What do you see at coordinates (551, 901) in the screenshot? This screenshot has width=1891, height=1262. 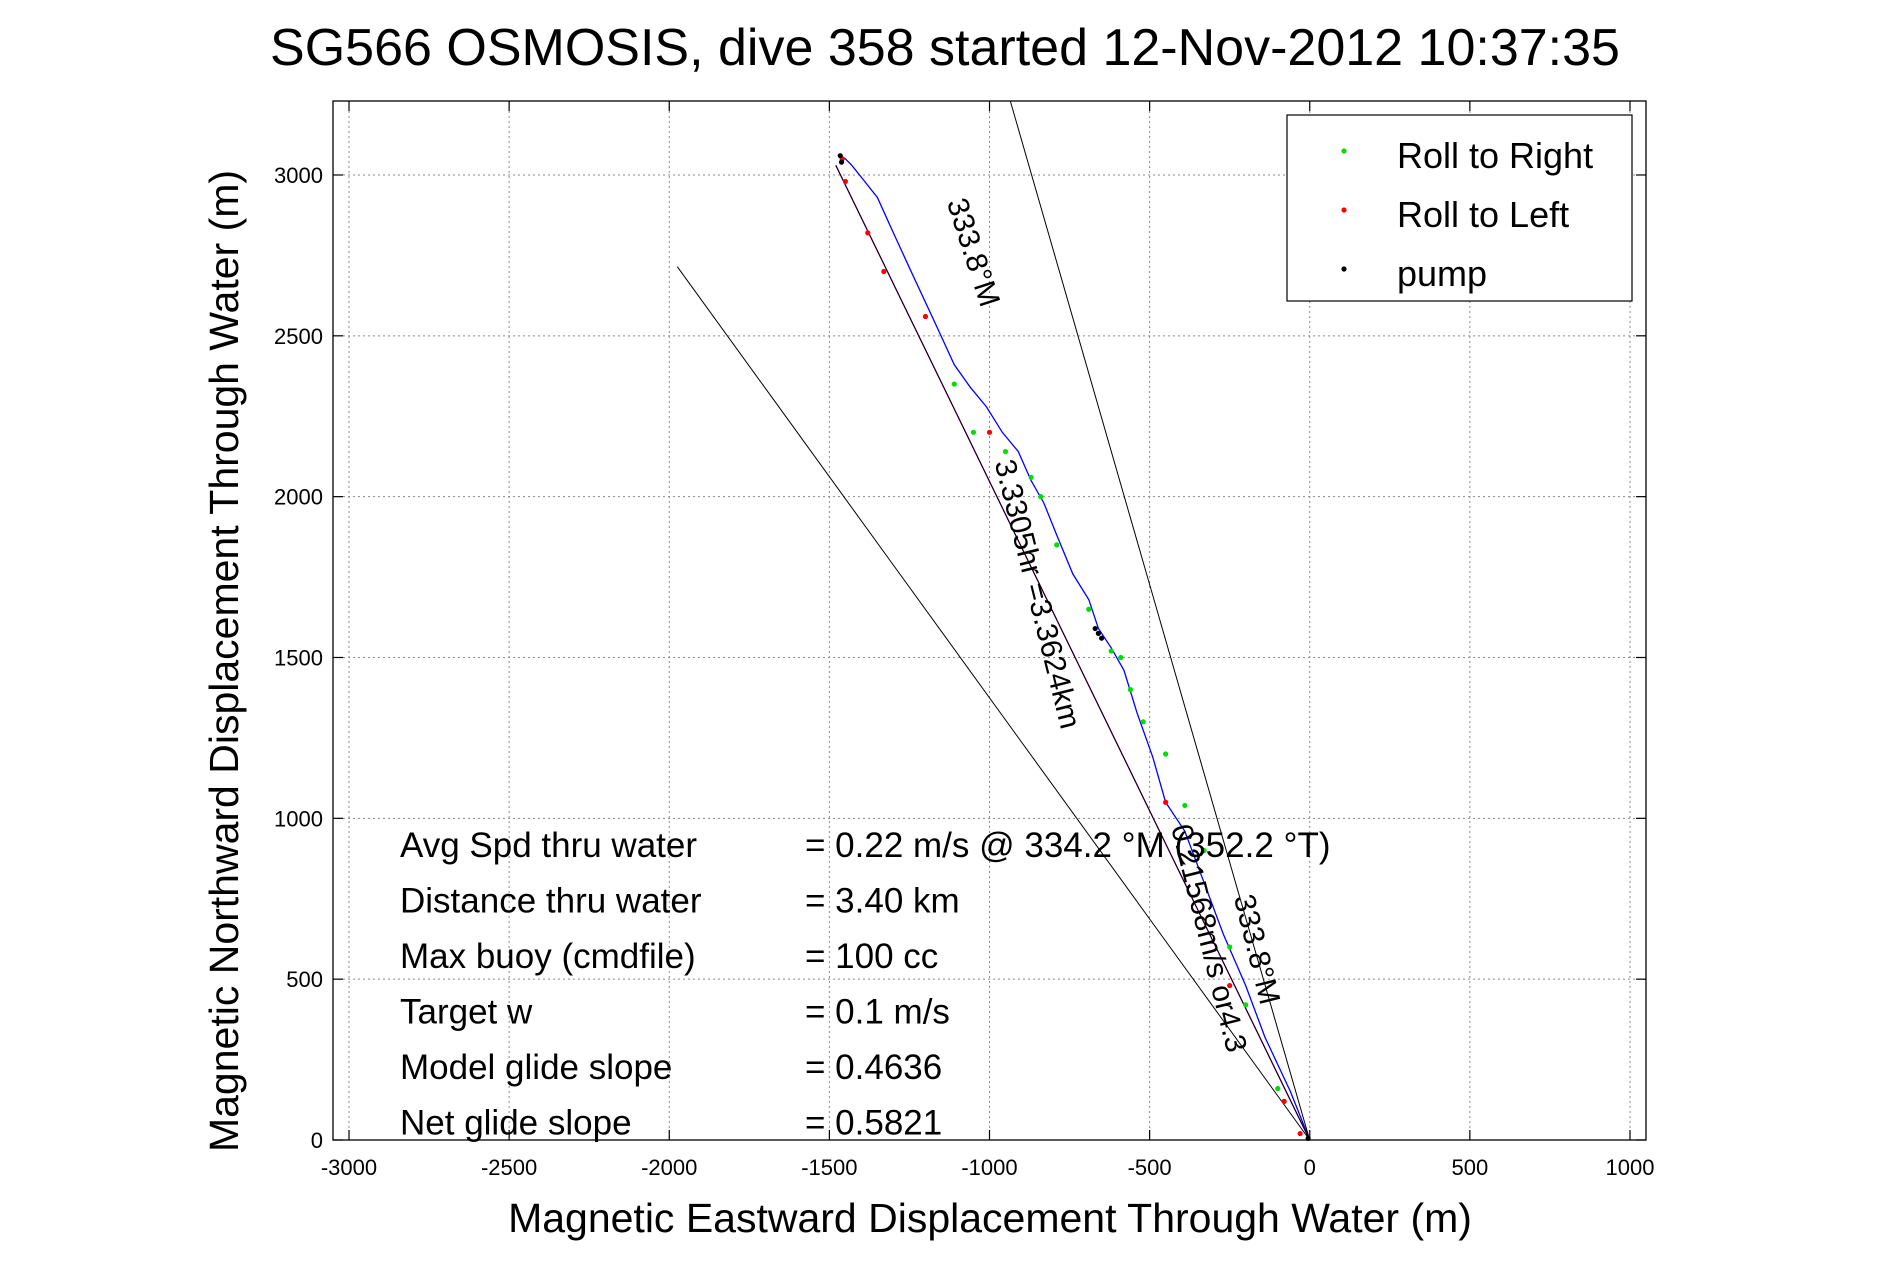 I see `stat-label: Distance thru water` at bounding box center [551, 901].